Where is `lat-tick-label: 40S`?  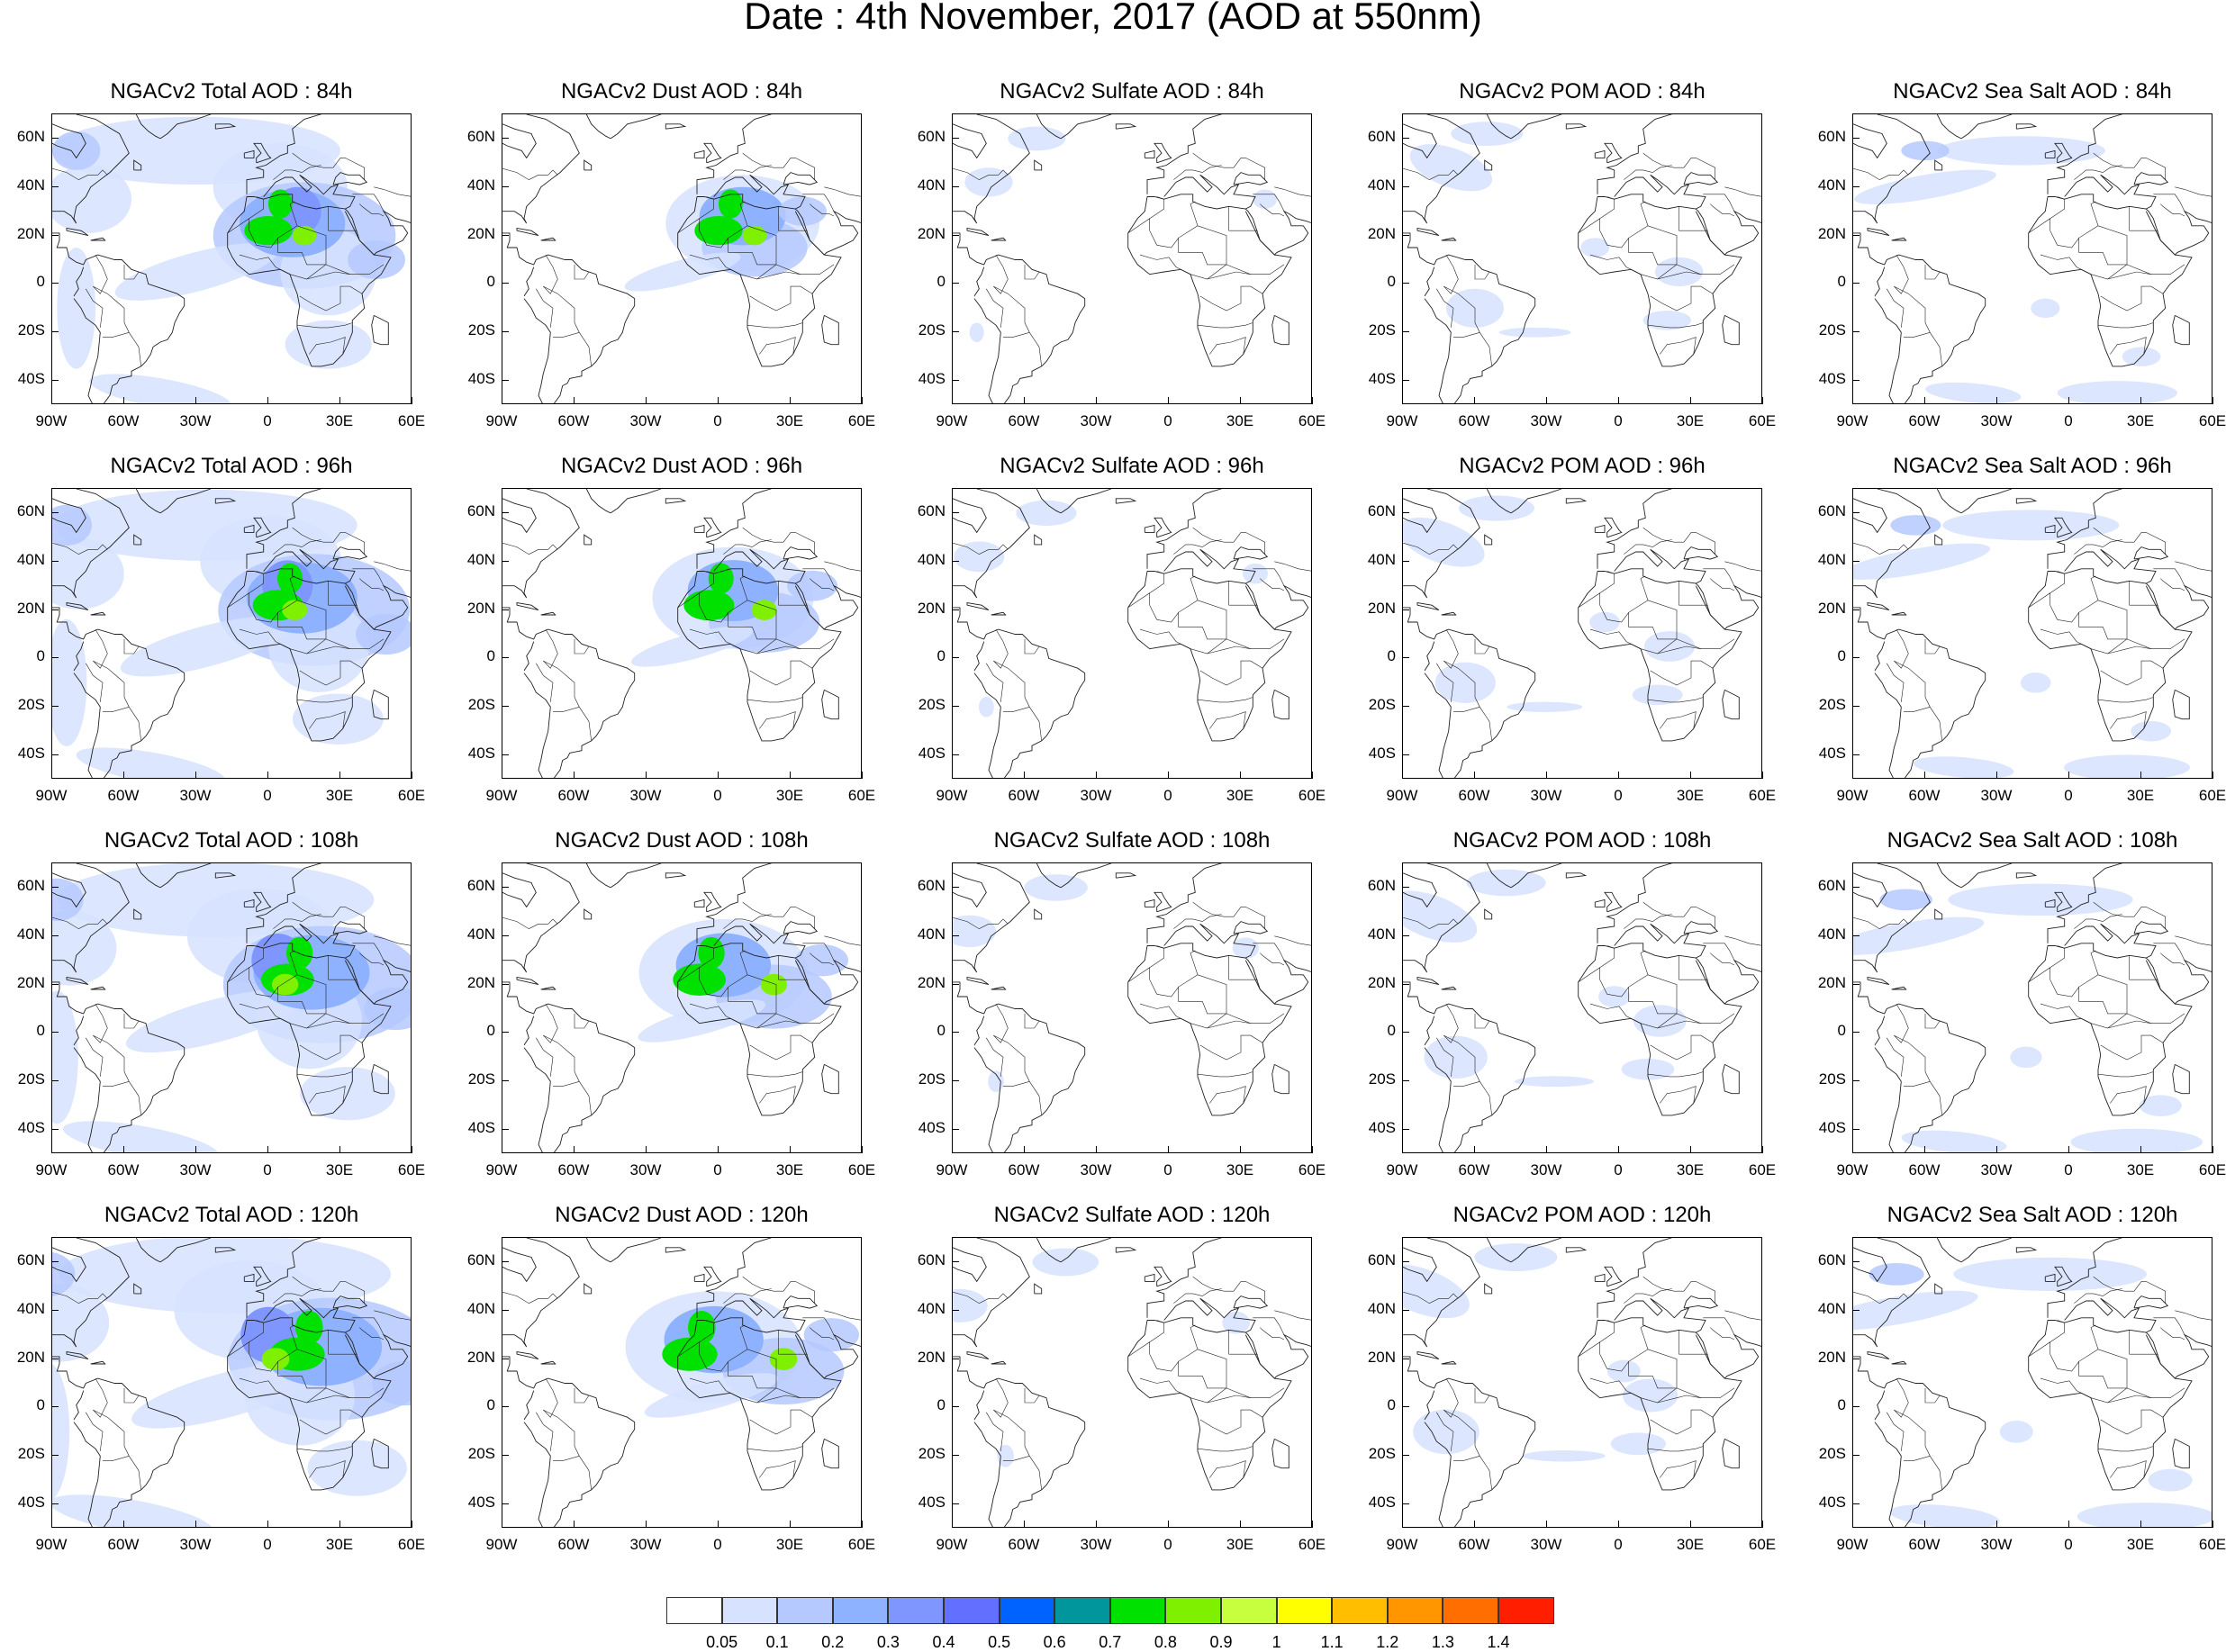 lat-tick-label: 40S is located at coordinates (31, 1503).